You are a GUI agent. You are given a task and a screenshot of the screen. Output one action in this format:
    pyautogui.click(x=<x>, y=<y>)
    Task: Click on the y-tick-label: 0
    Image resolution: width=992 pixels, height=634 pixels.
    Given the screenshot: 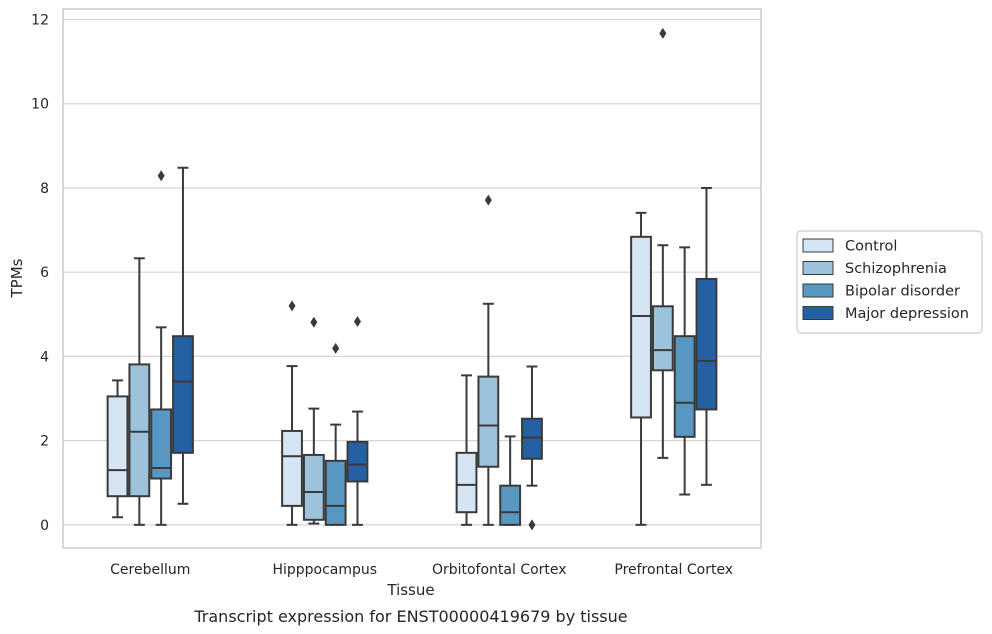 What is the action you would take?
    pyautogui.click(x=44, y=526)
    